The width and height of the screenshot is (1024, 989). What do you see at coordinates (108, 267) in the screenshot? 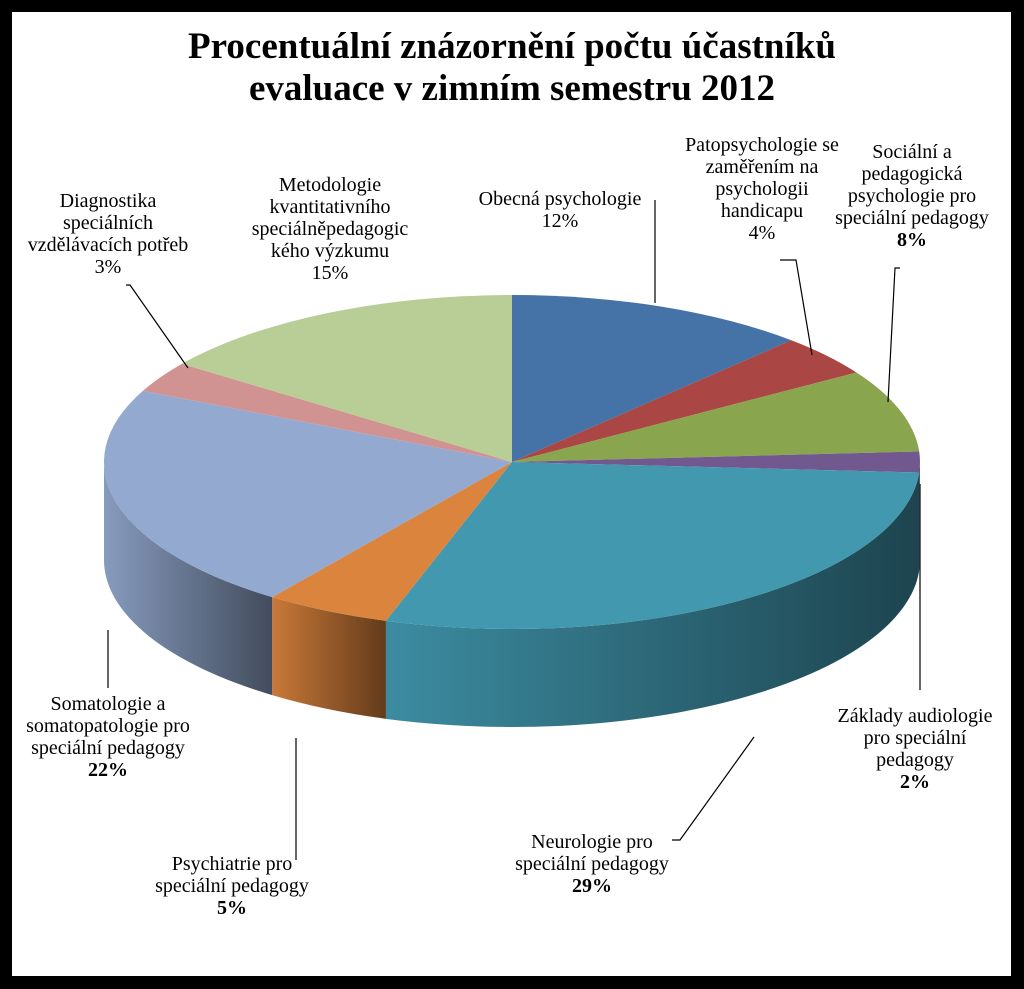
I see `slice-pct-7: 3%` at bounding box center [108, 267].